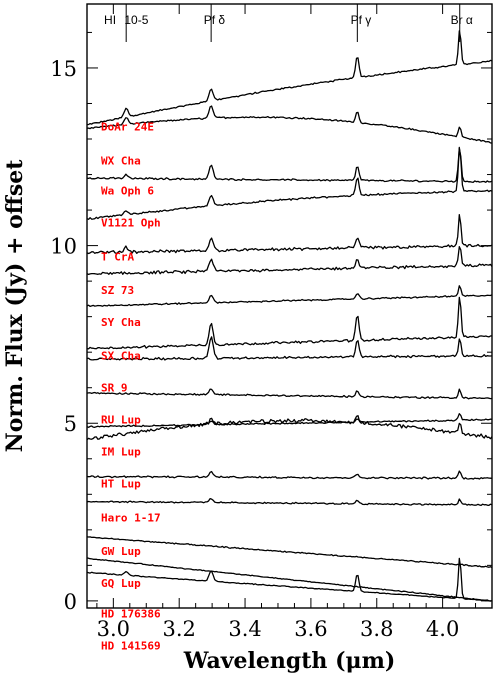 The height and width of the screenshot is (681, 494). What do you see at coordinates (114, 388) in the screenshot?
I see `star-label: SR 9` at bounding box center [114, 388].